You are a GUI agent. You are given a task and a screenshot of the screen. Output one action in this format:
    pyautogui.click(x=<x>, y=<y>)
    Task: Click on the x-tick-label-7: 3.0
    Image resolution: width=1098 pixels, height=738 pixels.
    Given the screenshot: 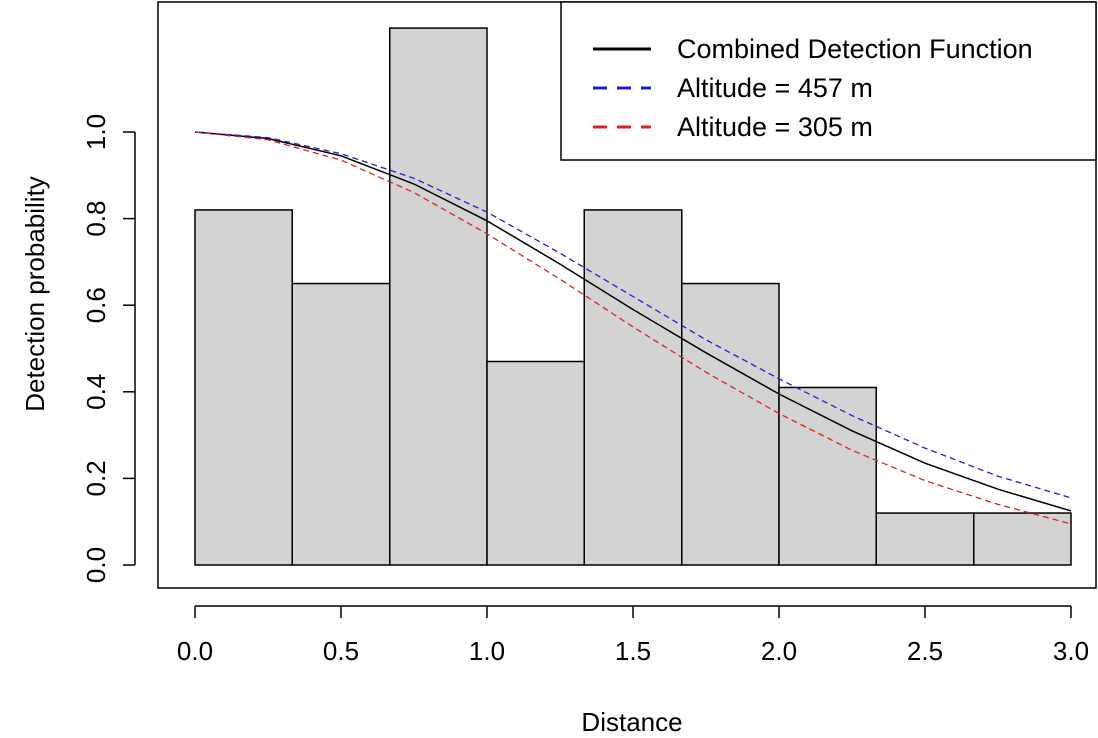 What is the action you would take?
    pyautogui.click(x=1071, y=651)
    